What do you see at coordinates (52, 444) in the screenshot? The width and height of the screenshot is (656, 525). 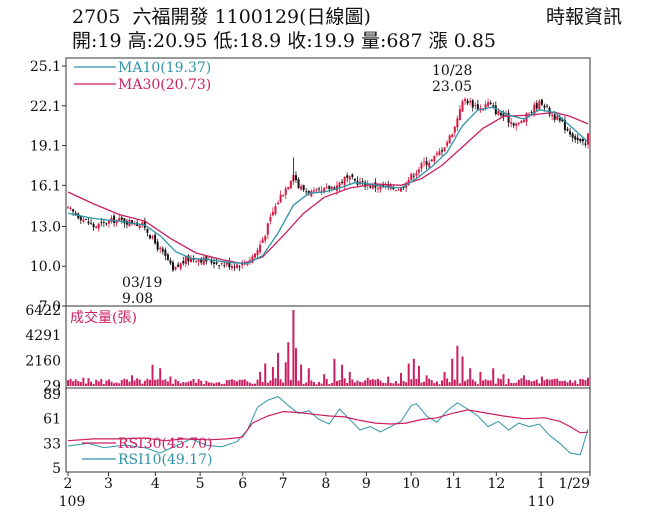 I see `rsi-y-tick-label: 33` at bounding box center [52, 444].